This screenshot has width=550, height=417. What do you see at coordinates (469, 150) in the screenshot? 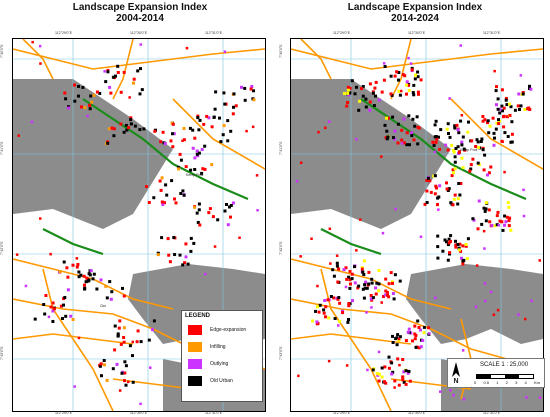
I see `right-place-label-kerep: Kerep Pool` at bounding box center [469, 150].